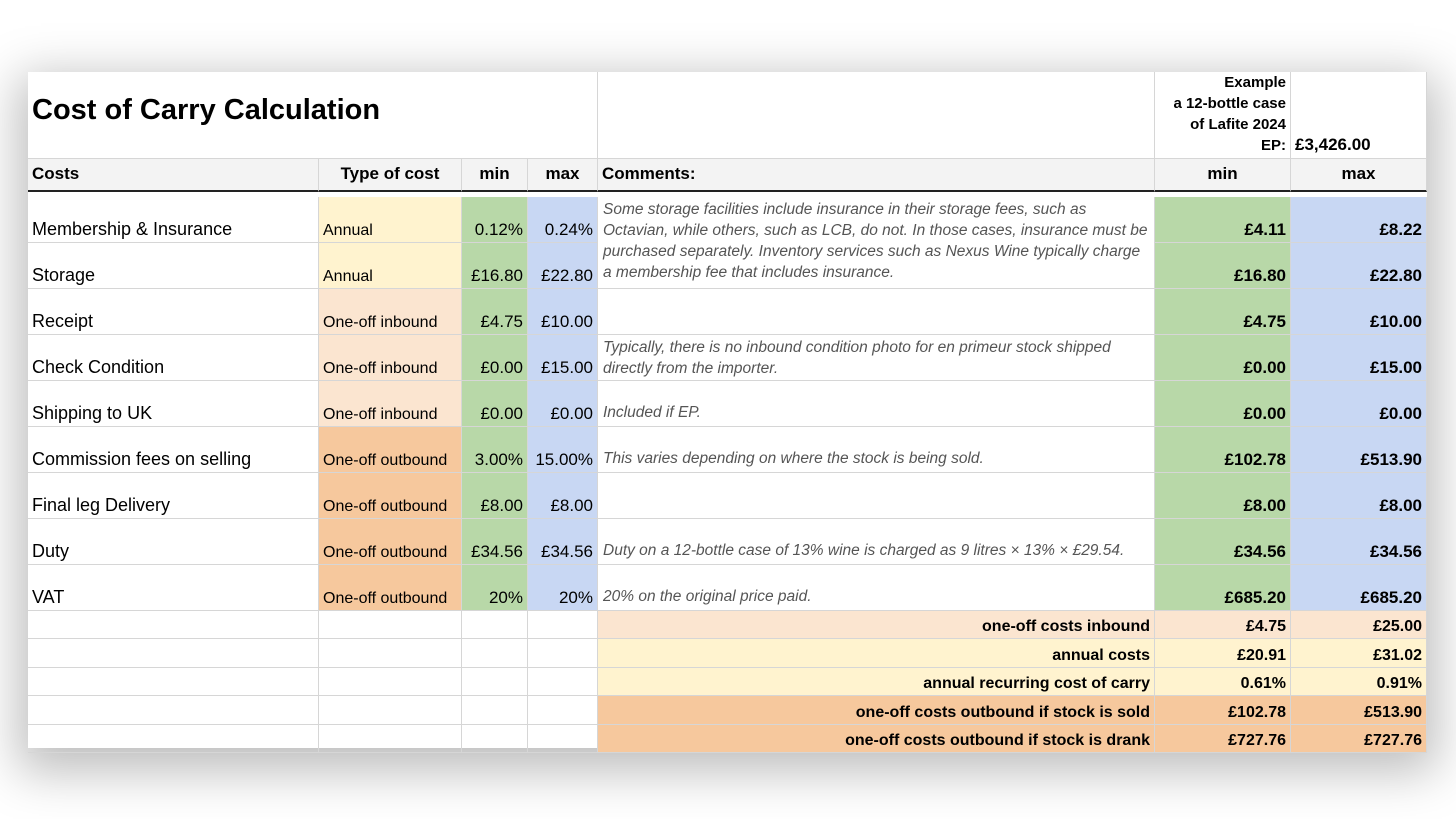  What do you see at coordinates (1223, 588) in the screenshot?
I see `calc-min: £685.20` at bounding box center [1223, 588].